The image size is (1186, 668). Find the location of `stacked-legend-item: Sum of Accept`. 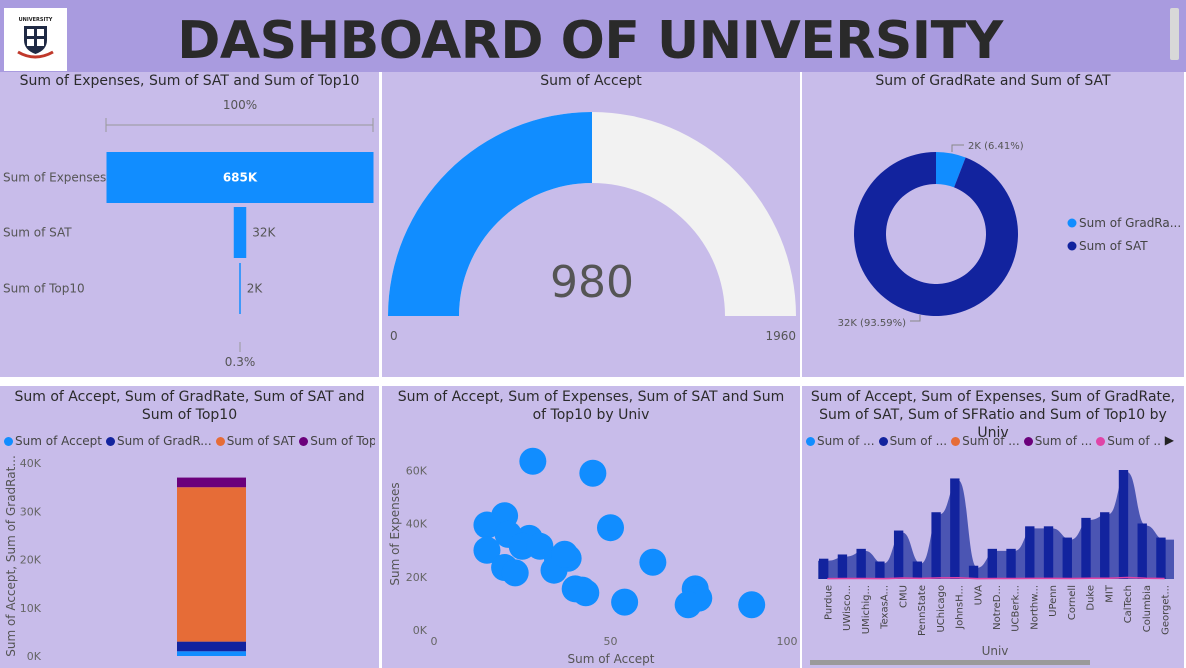

stacked-legend-item: Sum of Accept is located at coordinates (53, 441).